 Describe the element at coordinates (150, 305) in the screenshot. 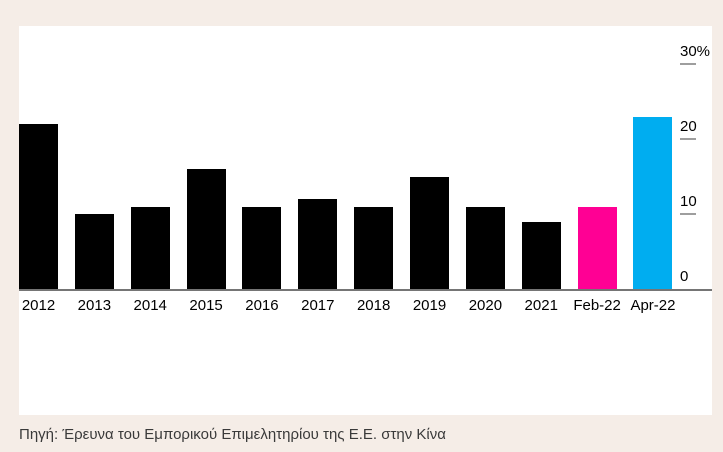

I see `x-tick-label-2014: 2014` at that location.